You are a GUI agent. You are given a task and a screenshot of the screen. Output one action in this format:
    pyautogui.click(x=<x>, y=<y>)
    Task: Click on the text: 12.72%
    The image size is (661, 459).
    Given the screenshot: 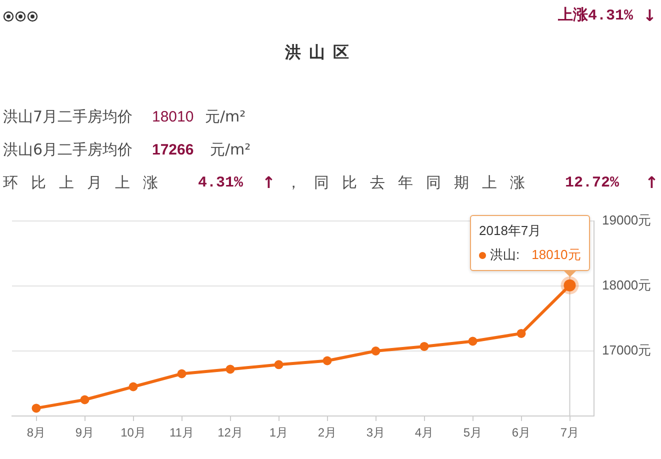 What is the action you would take?
    pyautogui.click(x=592, y=183)
    